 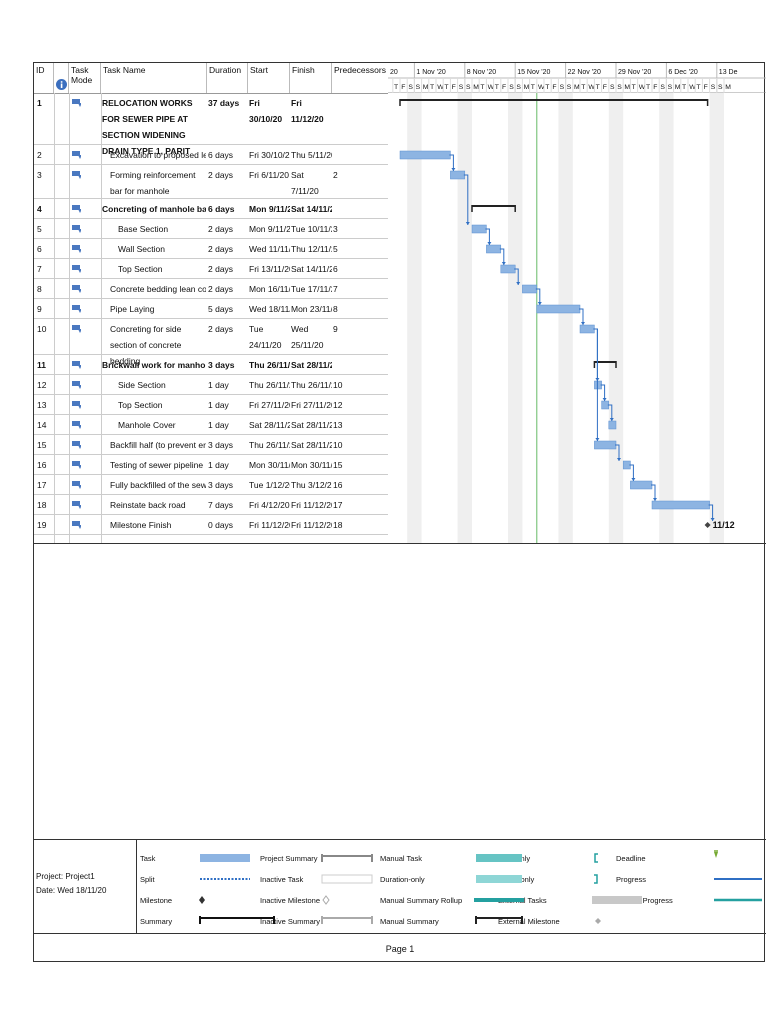 What do you see at coordinates (707, 525) in the screenshot?
I see `milestone-marker` at bounding box center [707, 525].